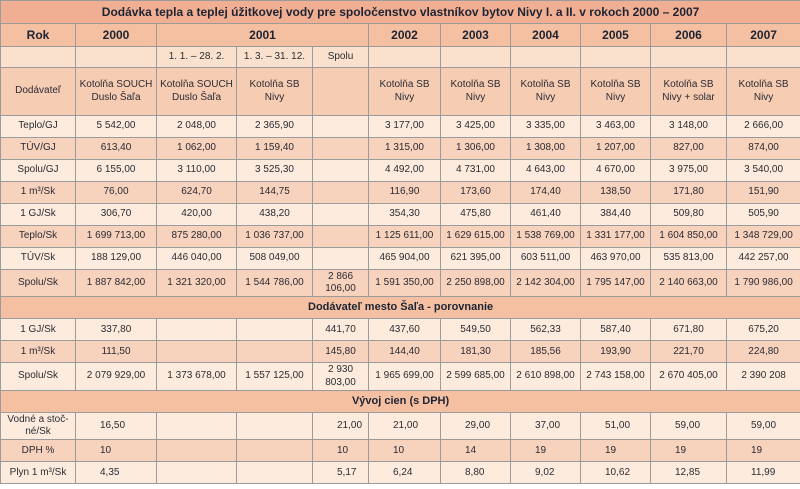 Image resolution: width=800 pixels, height=489 pixels. What do you see at coordinates (688, 126) in the screenshot?
I see `value-cell: 3 148,00` at bounding box center [688, 126].